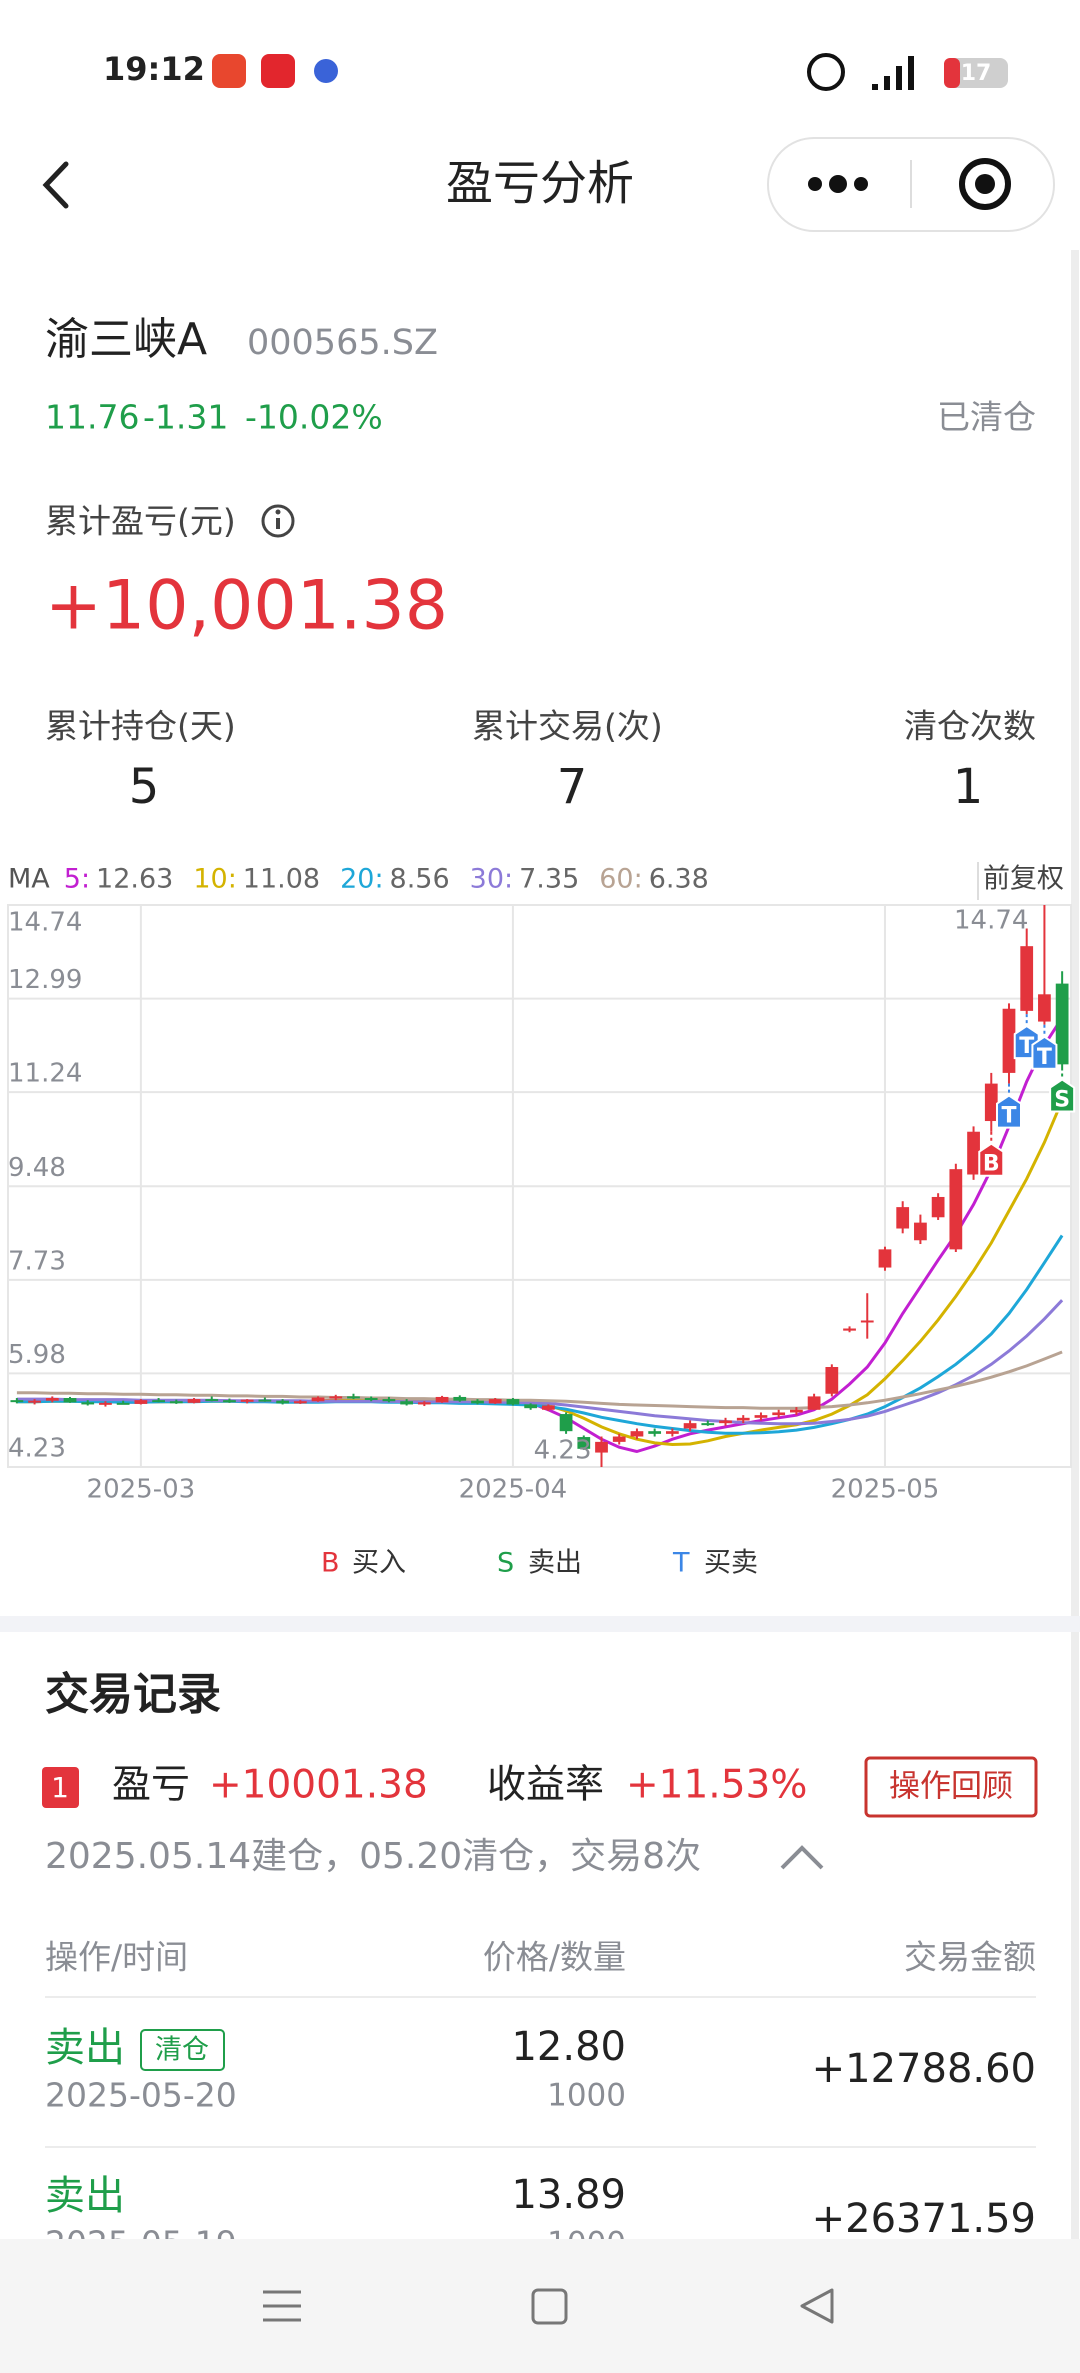 The width and height of the screenshot is (1080, 2373). I want to click on section-gap, so click(540, 1624).